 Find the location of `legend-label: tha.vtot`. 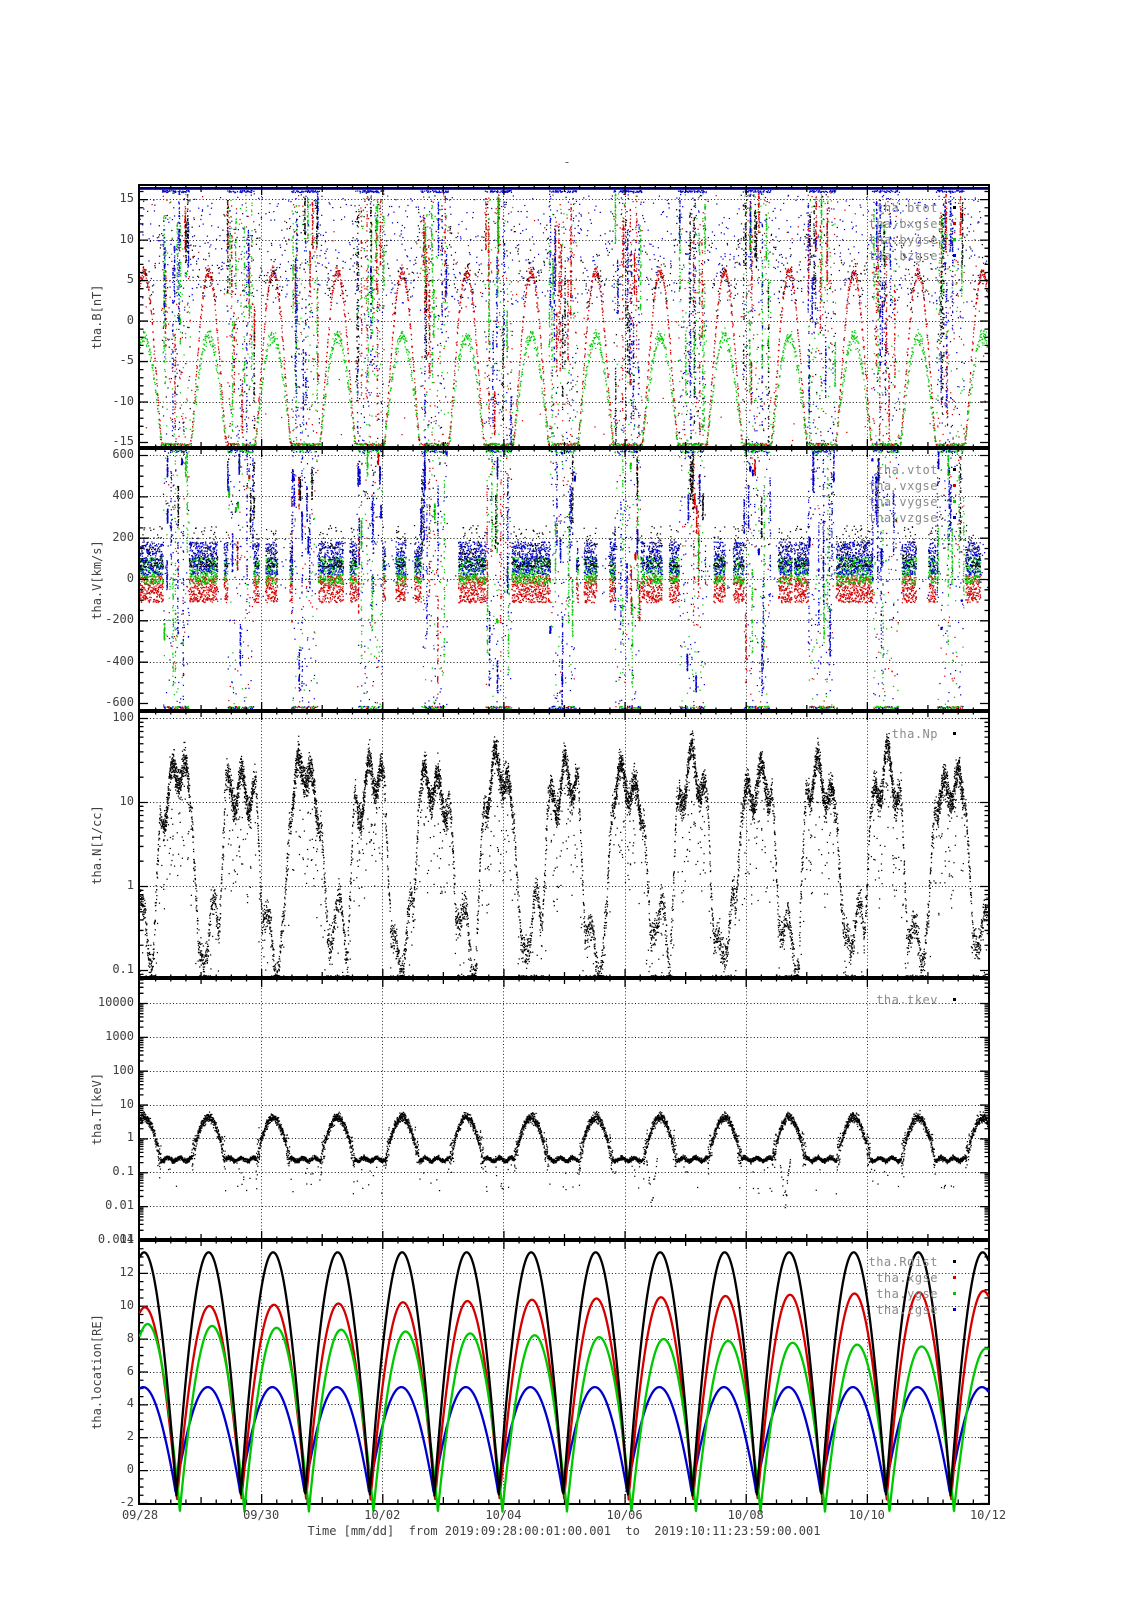

legend-label: tha.vtot is located at coordinates (907, 469).